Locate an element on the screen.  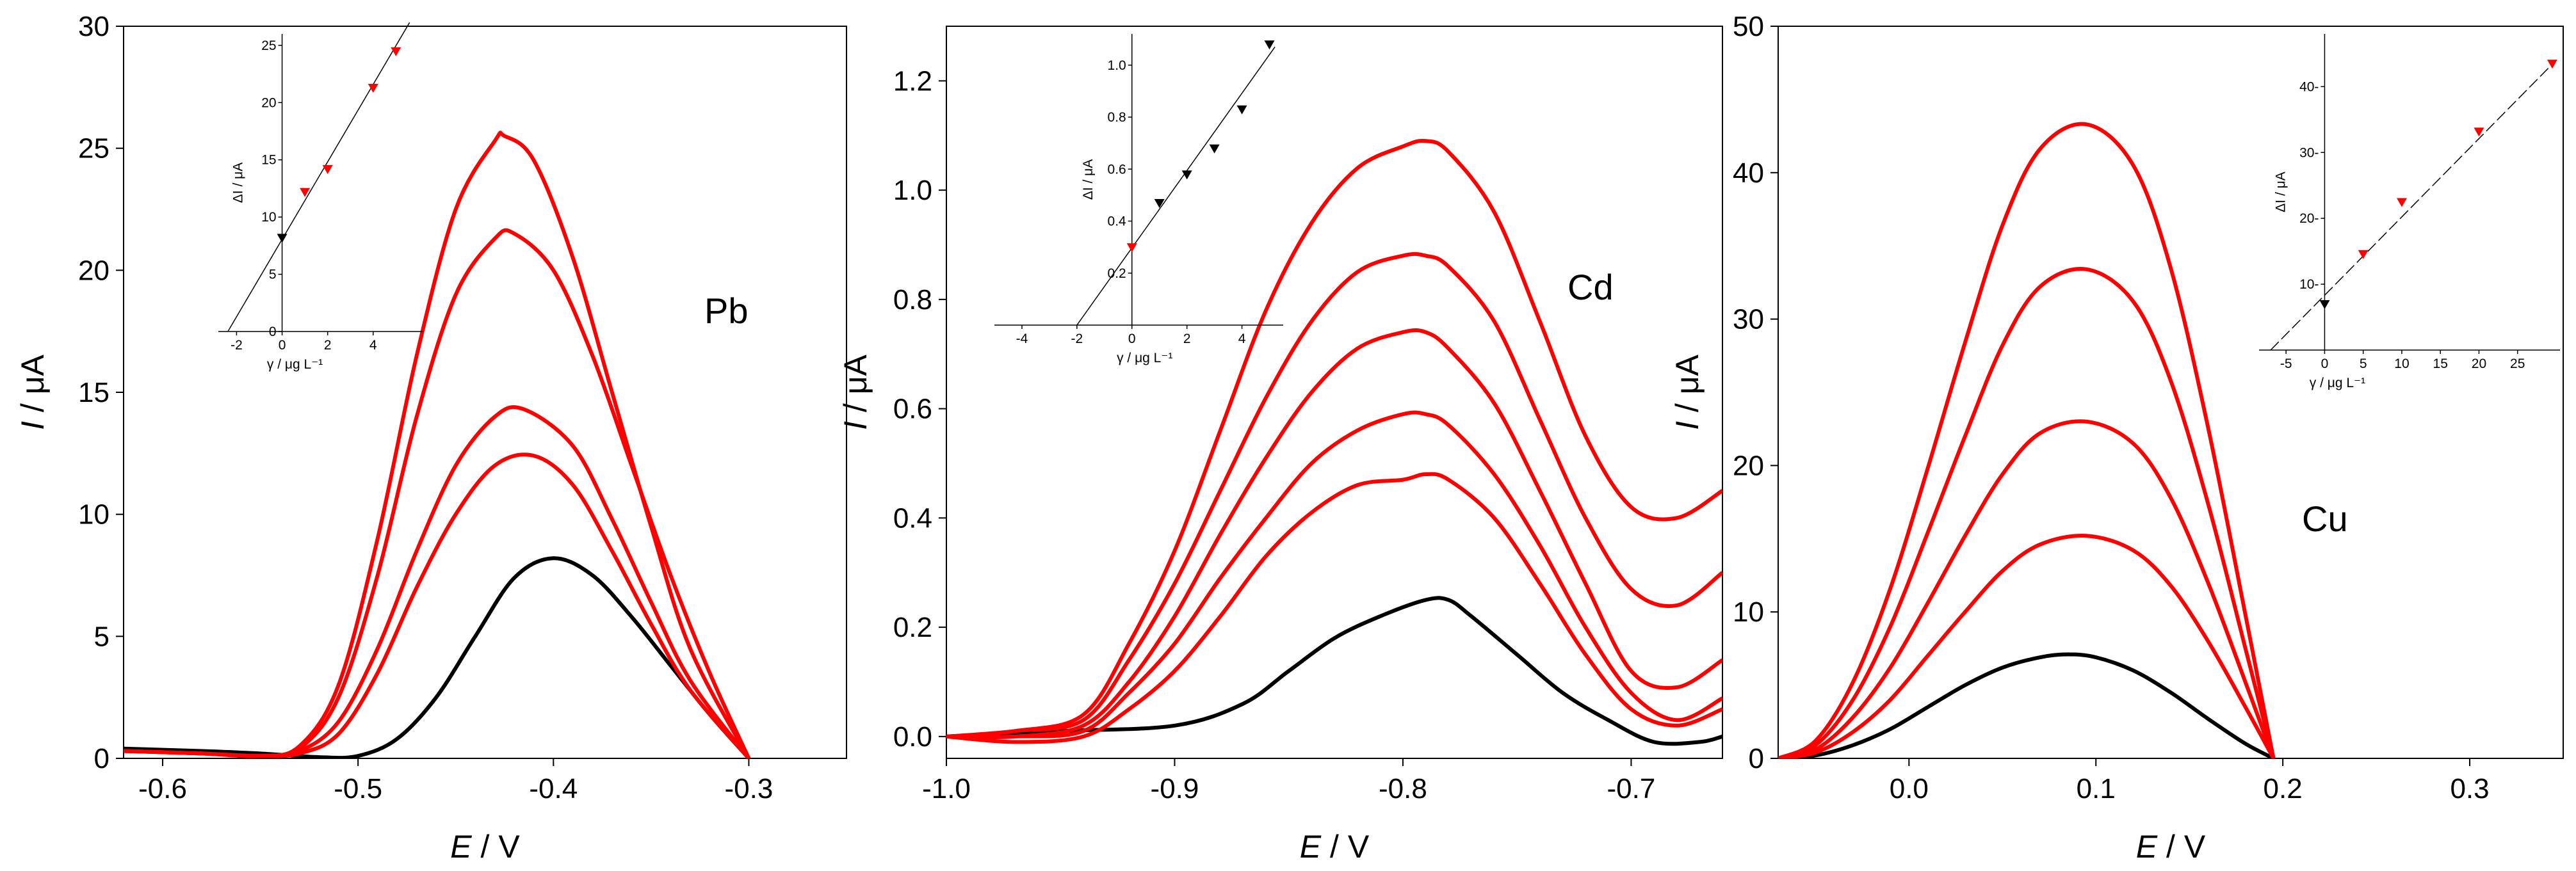
calibration-inset: -2 0 2 4 0 5 10 15 20 25 γ / μg L⁻¹ ΔI / μA is located at coordinates (320, 197).